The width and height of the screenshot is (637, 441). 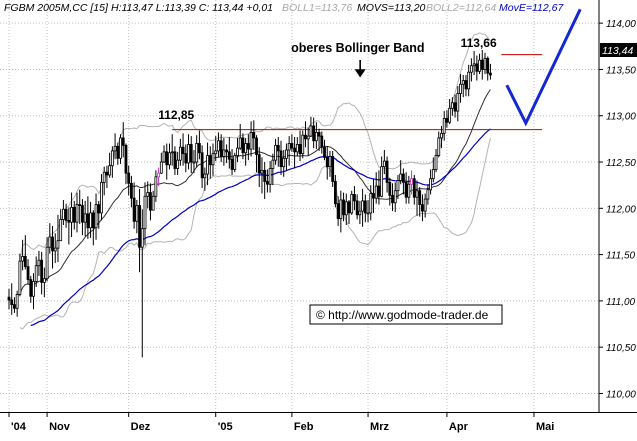 I want to click on price-tag: 113,44, so click(x=618, y=50).